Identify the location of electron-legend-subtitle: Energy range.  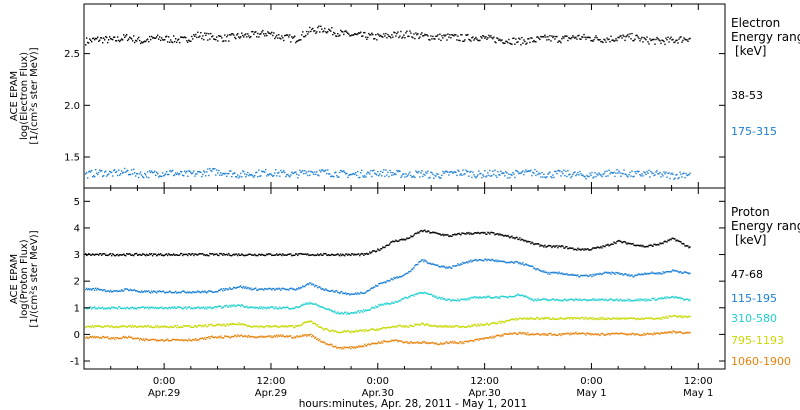
(765, 37).